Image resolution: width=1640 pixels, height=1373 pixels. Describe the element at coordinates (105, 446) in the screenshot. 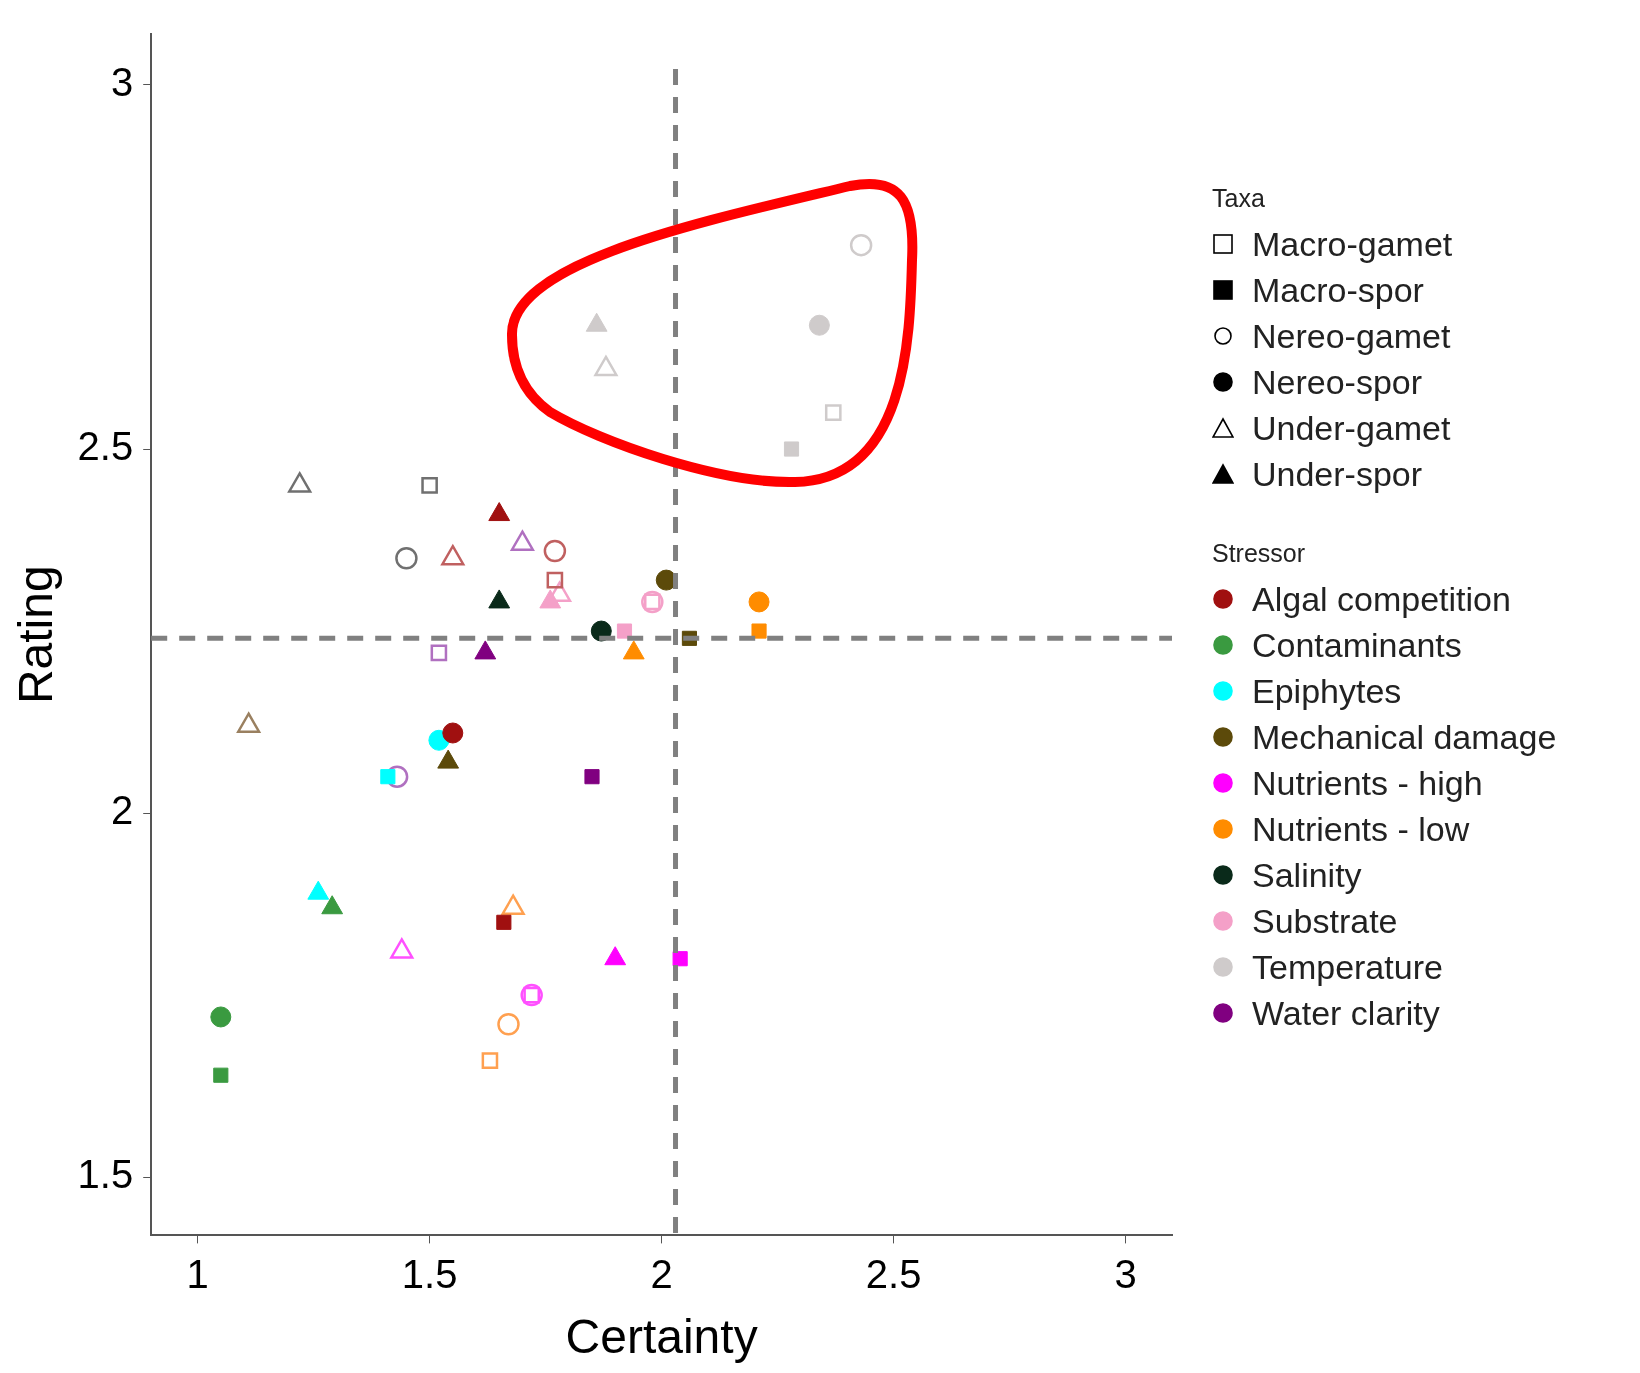

I see `y-tick-label: 2.5` at that location.